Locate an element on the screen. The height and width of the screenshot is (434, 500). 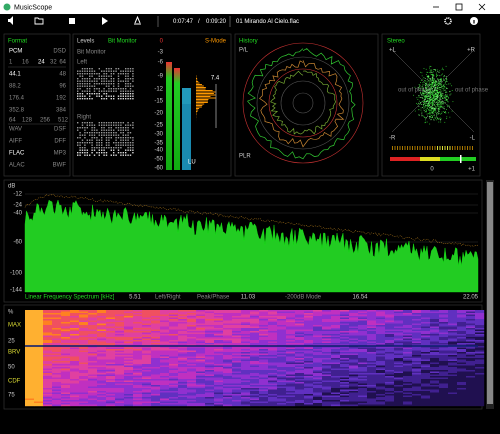
eject-button is located at coordinates (137, 20).